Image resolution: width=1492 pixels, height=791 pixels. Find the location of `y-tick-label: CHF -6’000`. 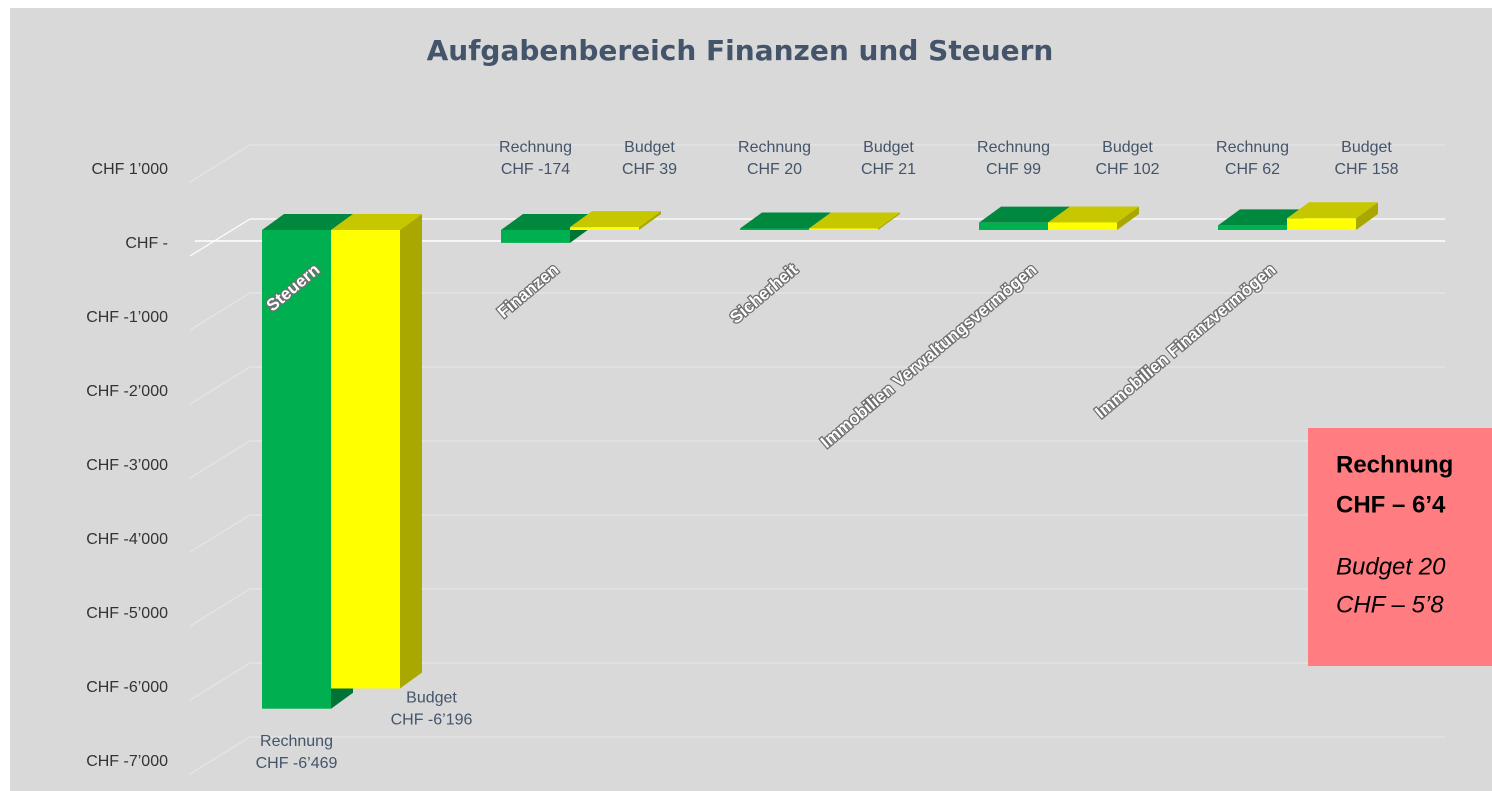

y-tick-label: CHF -6’000 is located at coordinates (127, 687).